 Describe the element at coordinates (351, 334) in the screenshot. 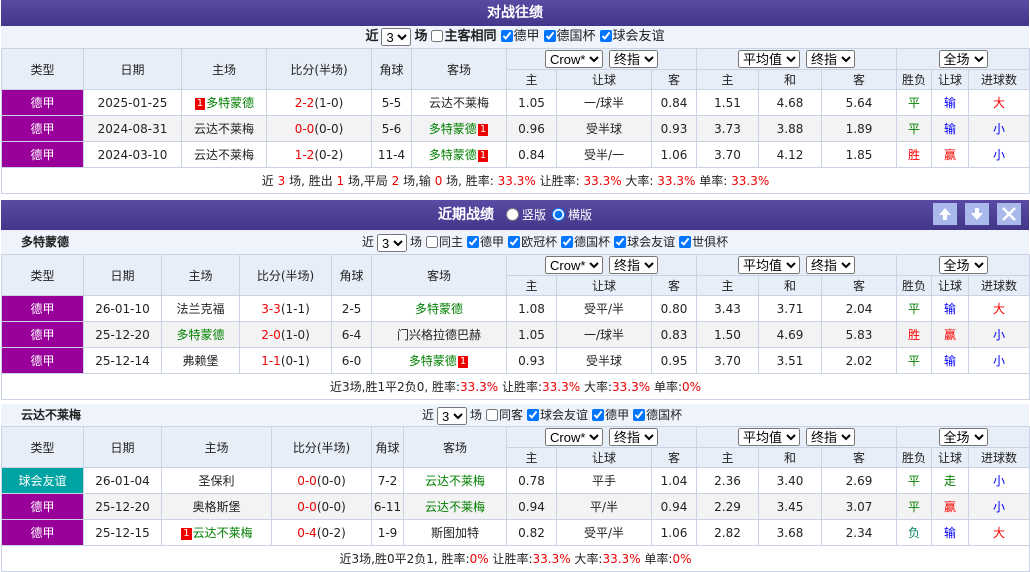

I see `corners: 6-4` at that location.